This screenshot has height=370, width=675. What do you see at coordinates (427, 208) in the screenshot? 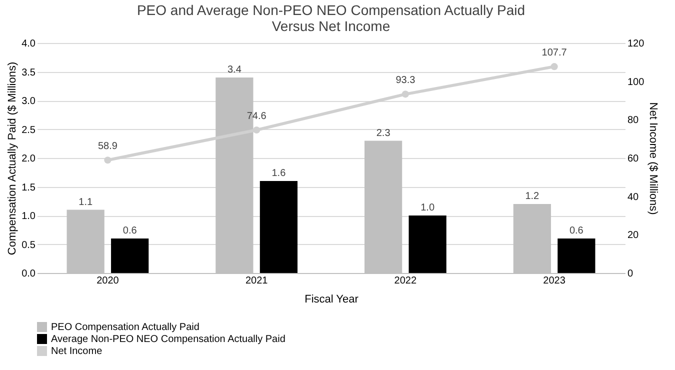
I see `data-label: 1.0` at bounding box center [427, 208].